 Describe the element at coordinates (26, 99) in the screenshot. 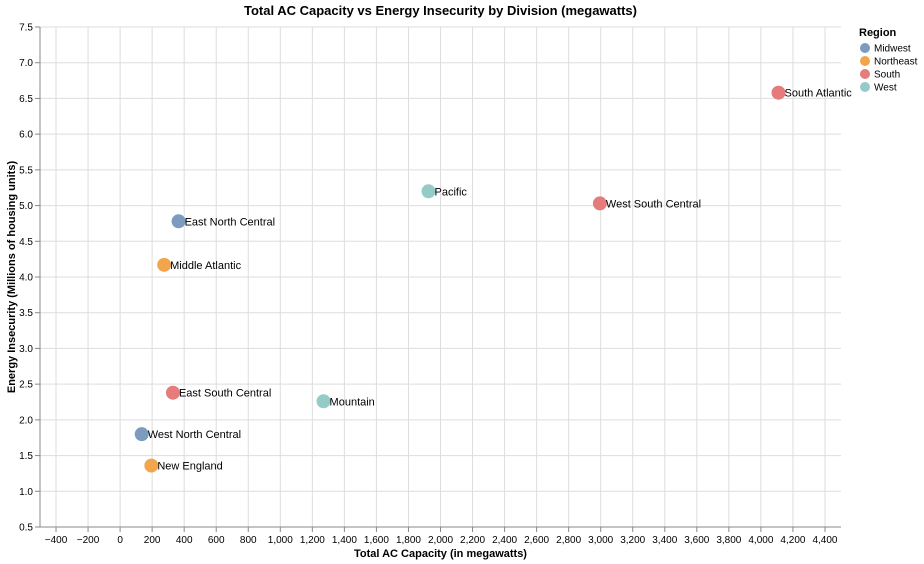

I see `y-tick-label: 6.5` at that location.